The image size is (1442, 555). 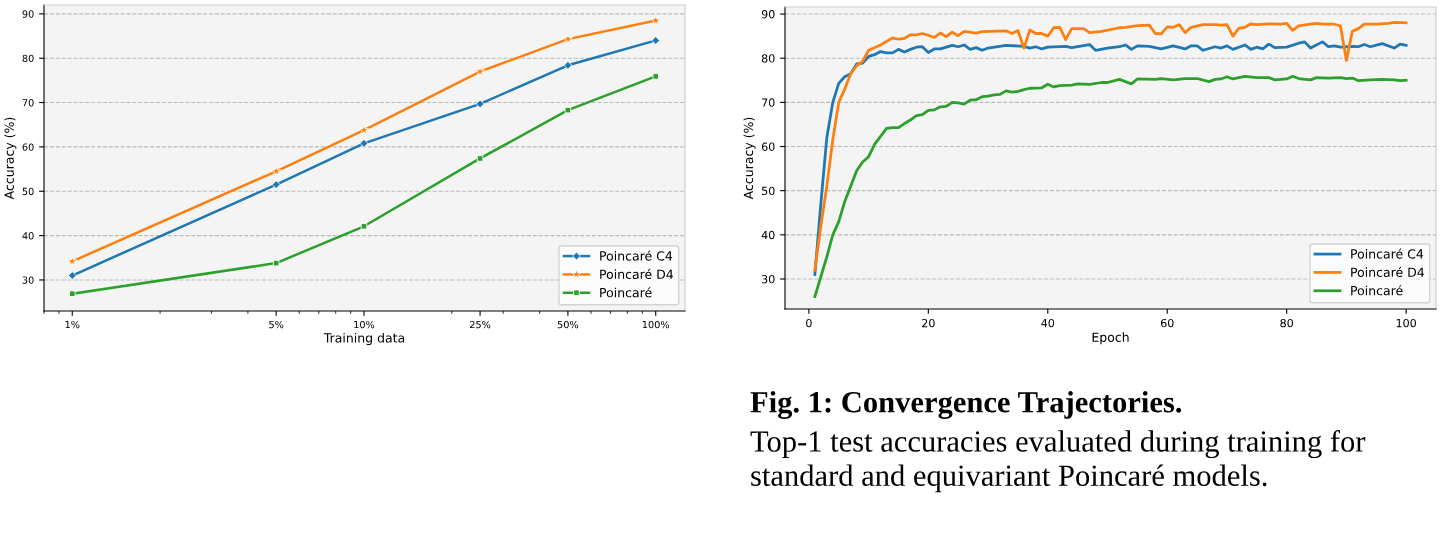 What do you see at coordinates (568, 324) in the screenshot?
I see `x-tick-label: 50%` at bounding box center [568, 324].